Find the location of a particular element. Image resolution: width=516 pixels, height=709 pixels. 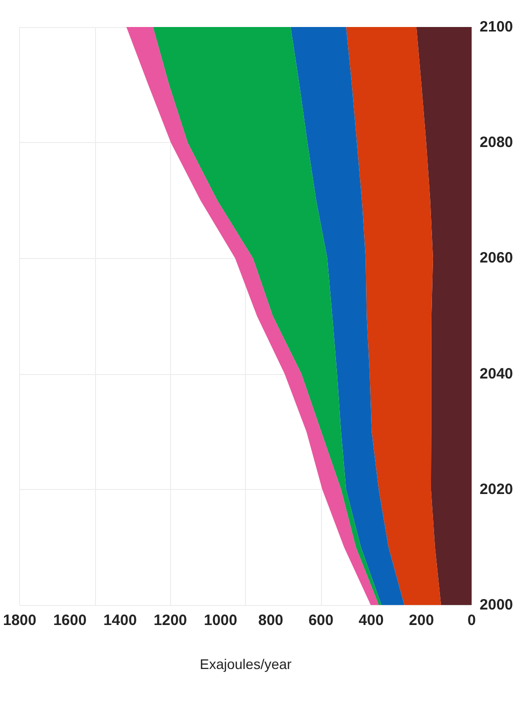

y-tick-label: 2040 is located at coordinates (497, 373).